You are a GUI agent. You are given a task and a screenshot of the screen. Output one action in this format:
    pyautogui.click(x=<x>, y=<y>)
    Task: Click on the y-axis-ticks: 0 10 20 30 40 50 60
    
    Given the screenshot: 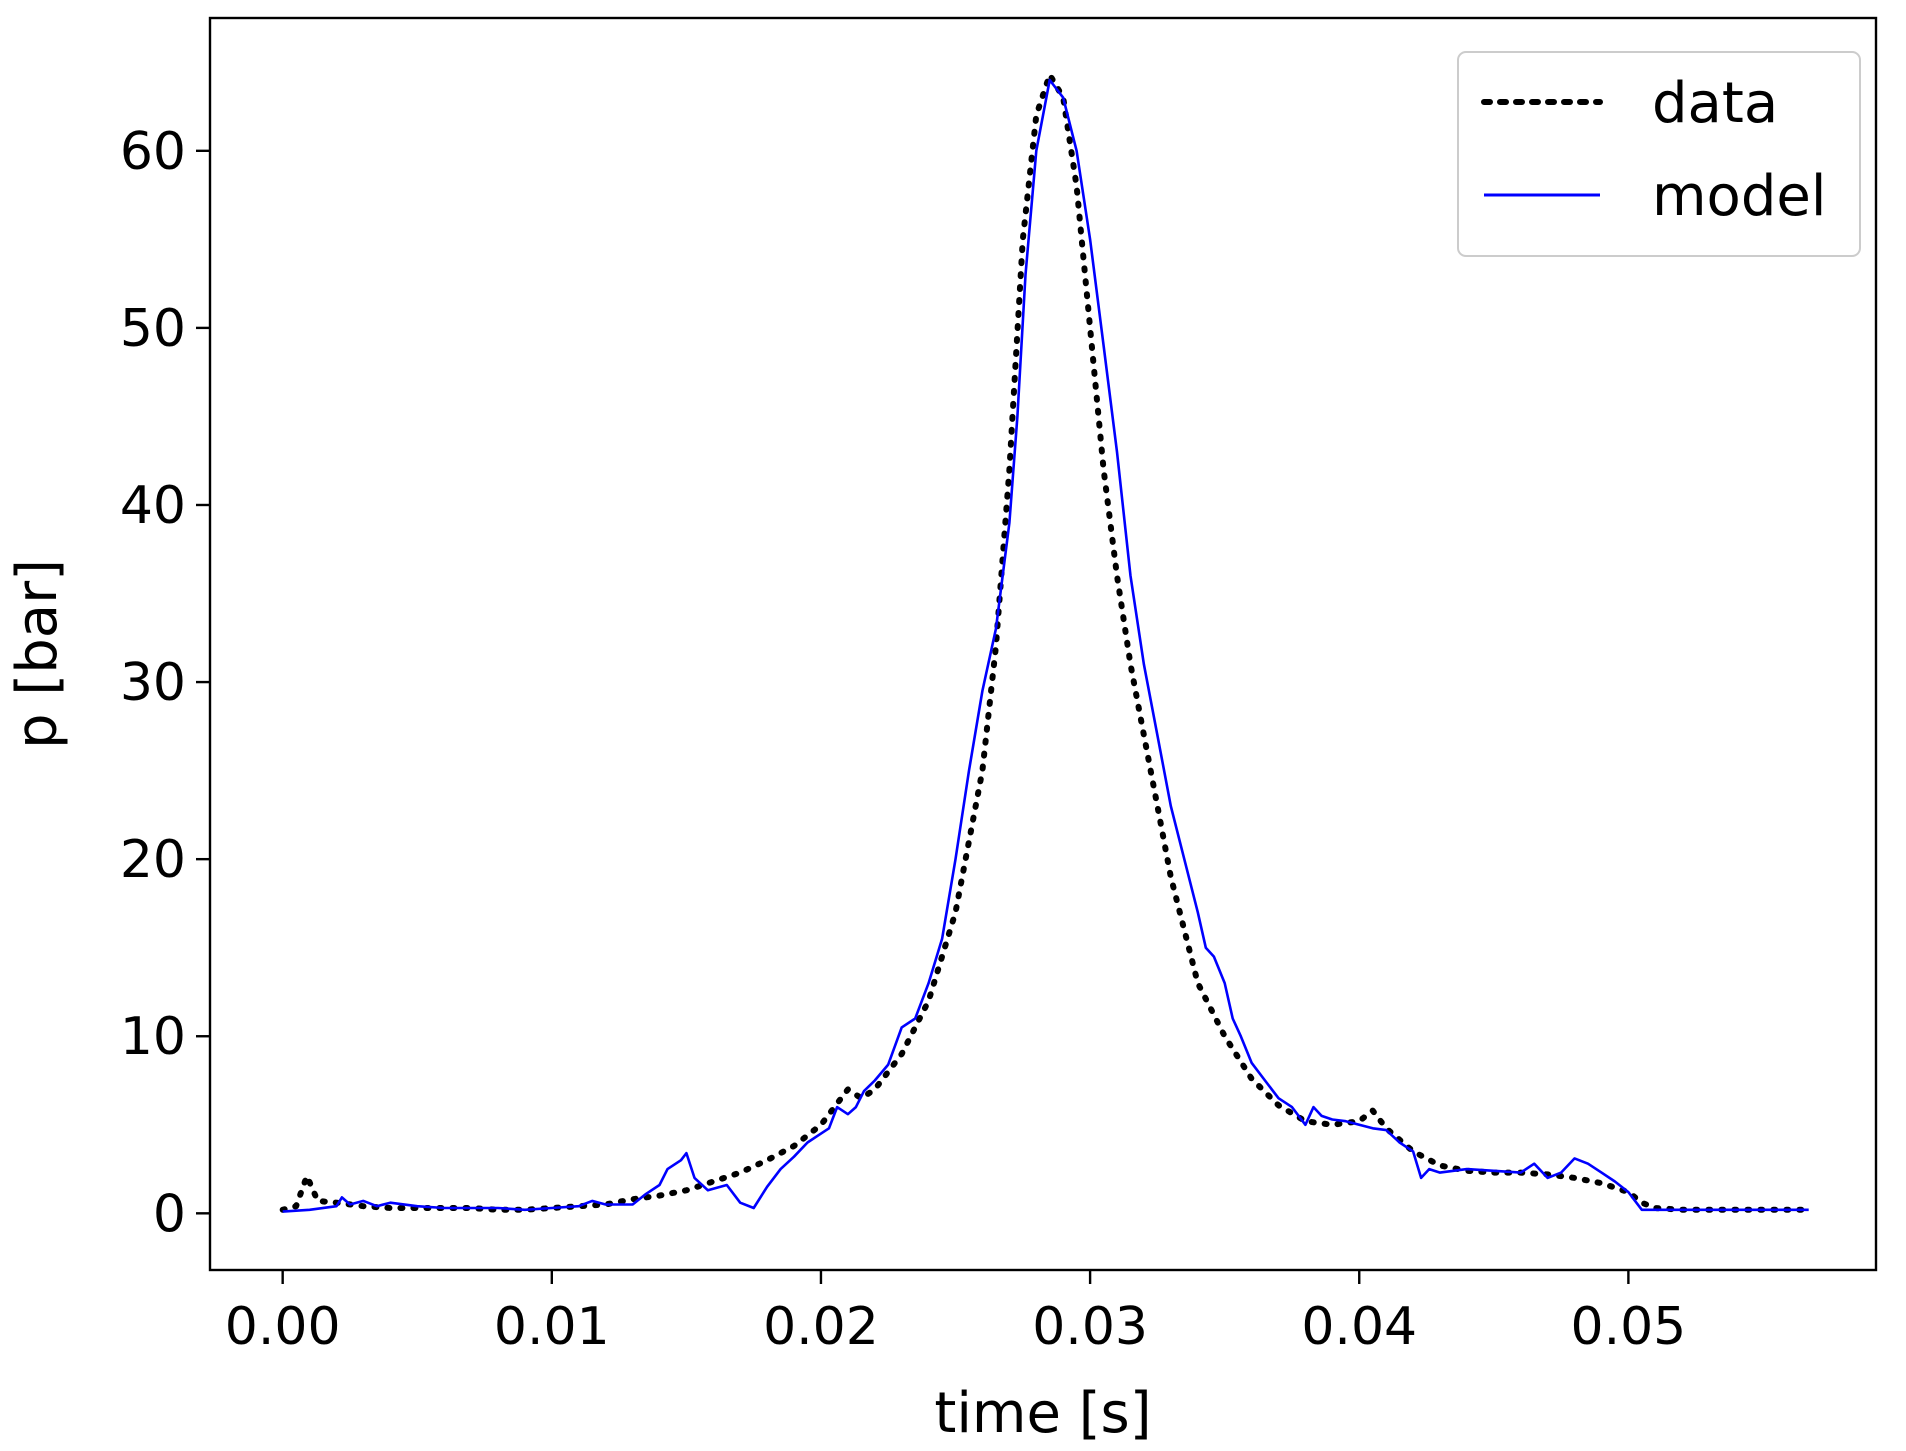 What is the action you would take?
    pyautogui.click(x=165, y=683)
    